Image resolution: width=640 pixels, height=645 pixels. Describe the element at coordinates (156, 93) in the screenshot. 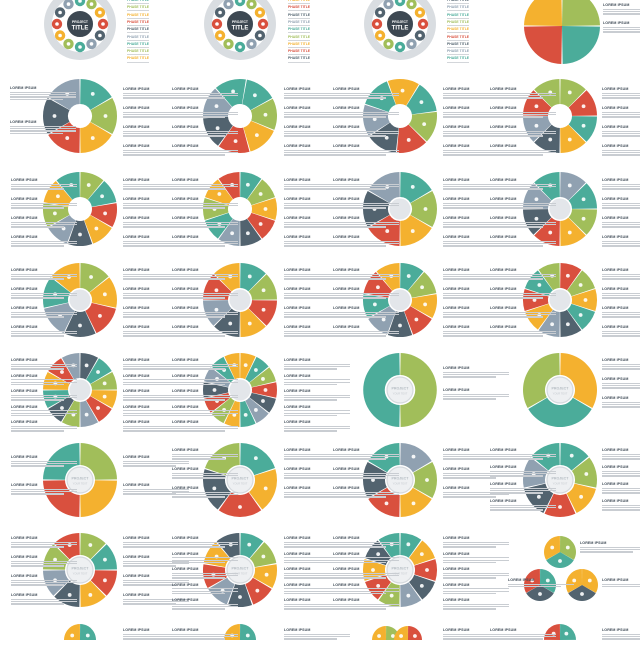

I see `text-block-r2c1r-0: LOREM IPSUM` at that location.